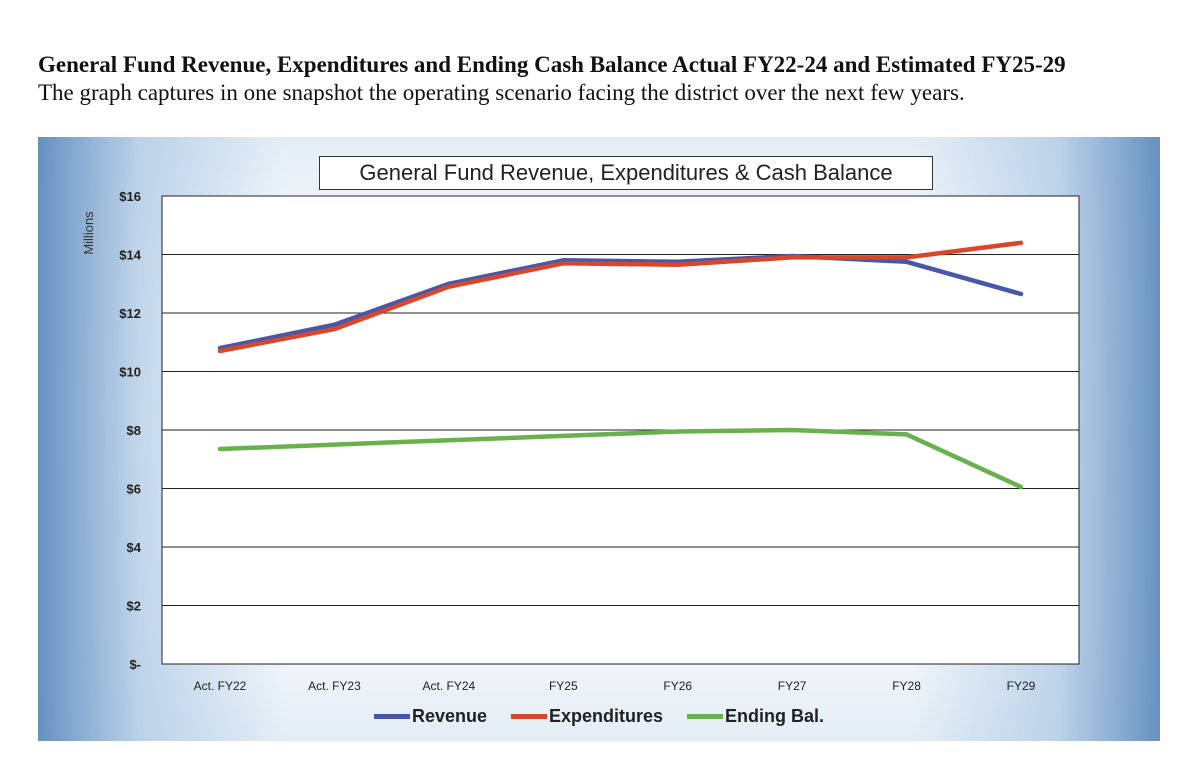 Image resolution: width=1200 pixels, height=769 pixels. Describe the element at coordinates (906, 686) in the screenshot. I see `x-tick-label: FY28` at that location.